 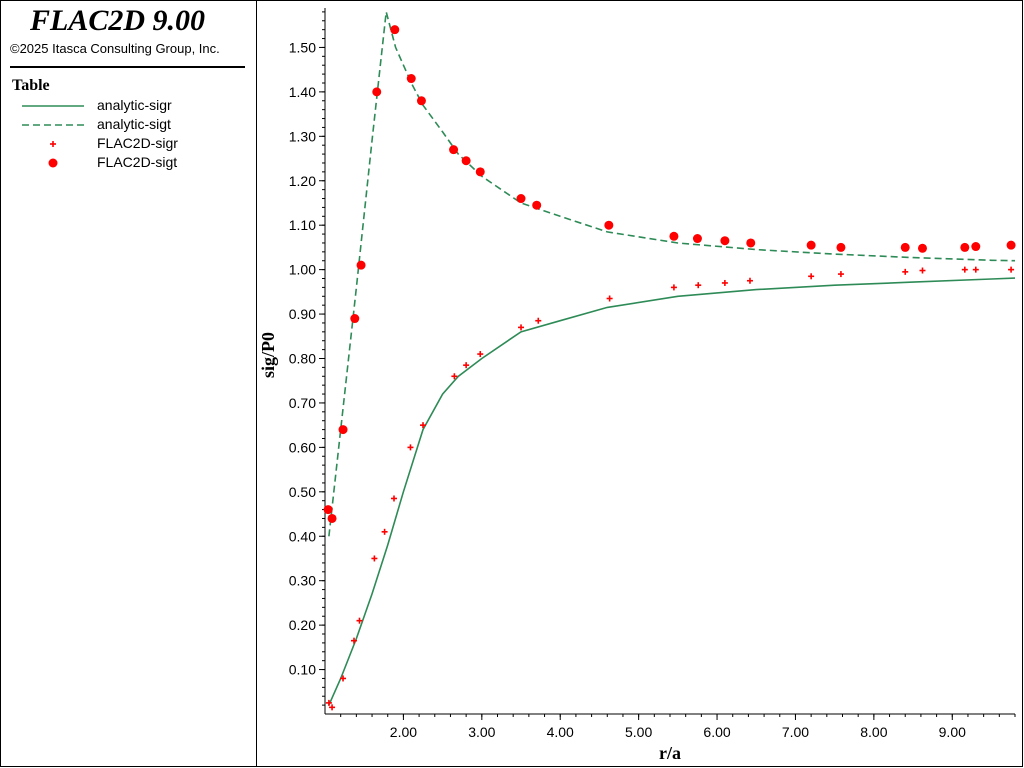 I want to click on y-tick-label: 0.70, so click(x=302, y=403).